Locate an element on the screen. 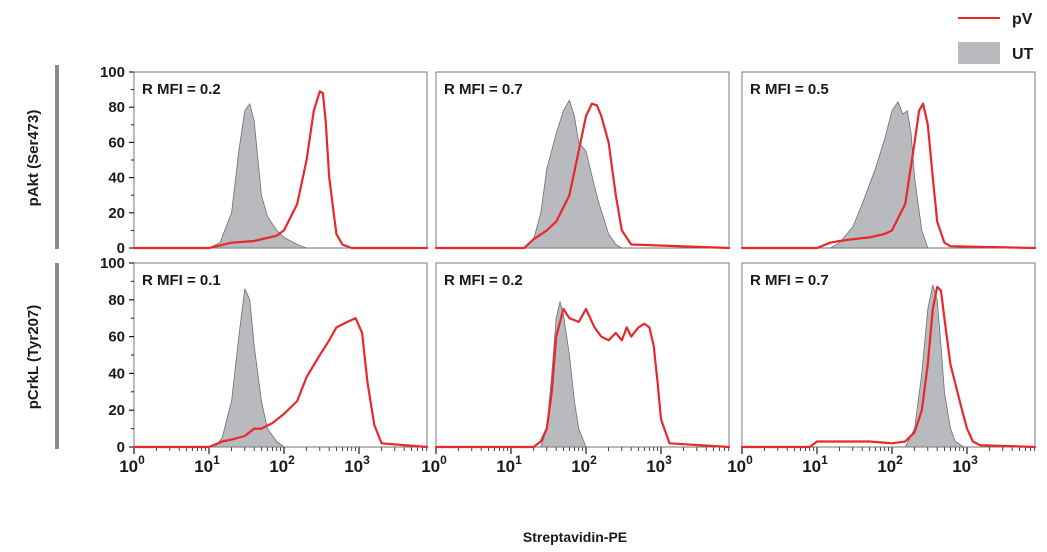  legend-swatch-ut is located at coordinates (979, 53).